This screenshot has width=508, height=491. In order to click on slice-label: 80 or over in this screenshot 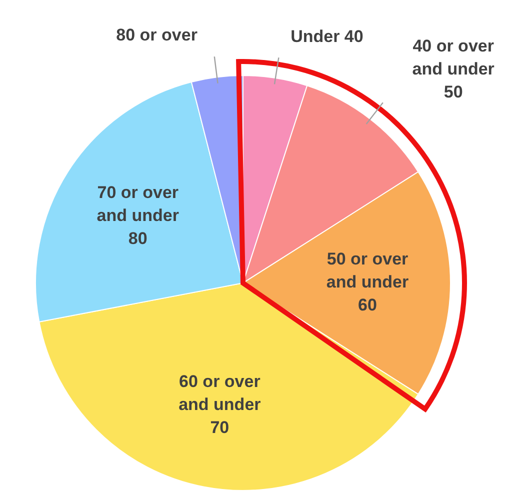, I will do `click(157, 35)`.